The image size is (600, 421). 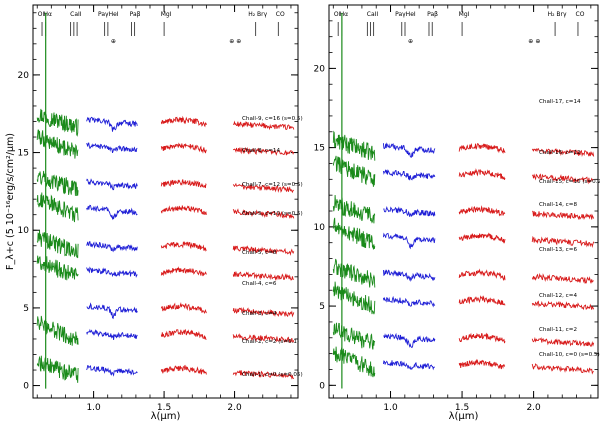 I want to click on feature-label: CO, so click(x=280, y=14).